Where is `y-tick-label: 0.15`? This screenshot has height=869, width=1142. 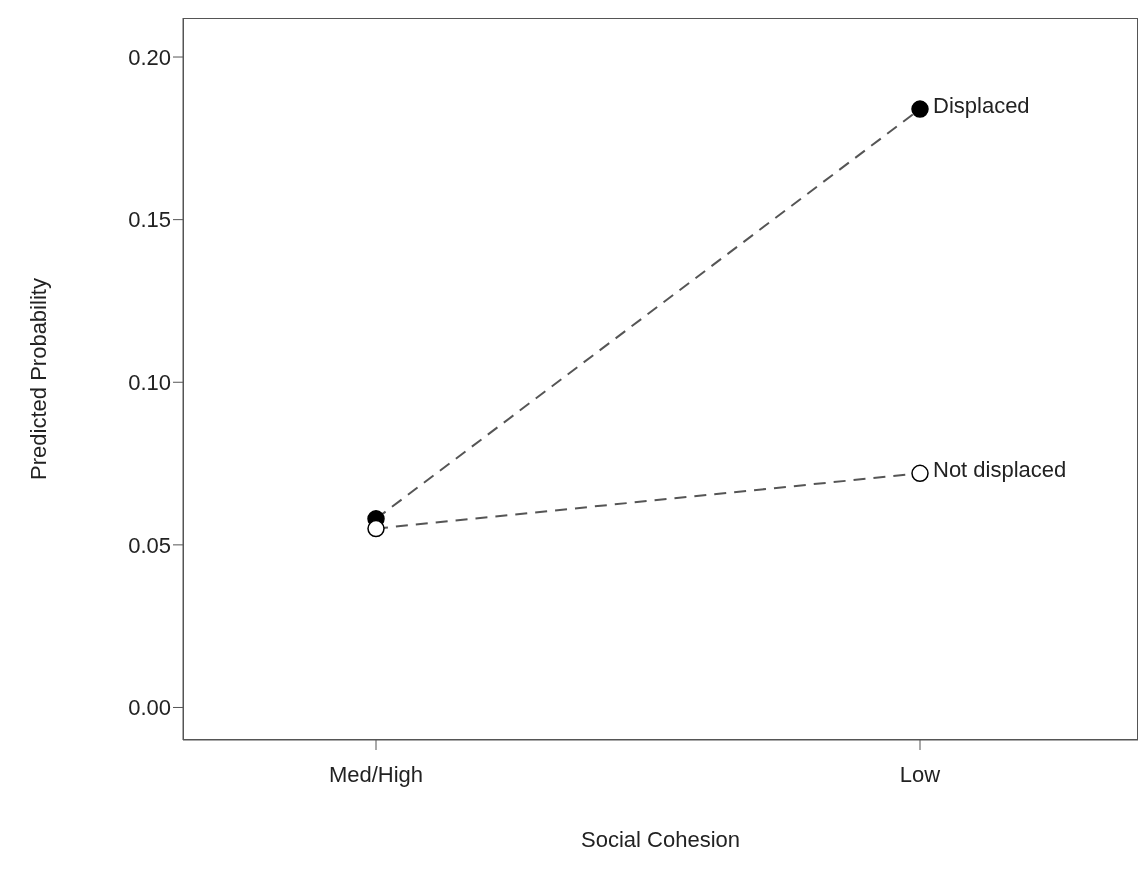 y-tick-label: 0.15 is located at coordinates (149, 220).